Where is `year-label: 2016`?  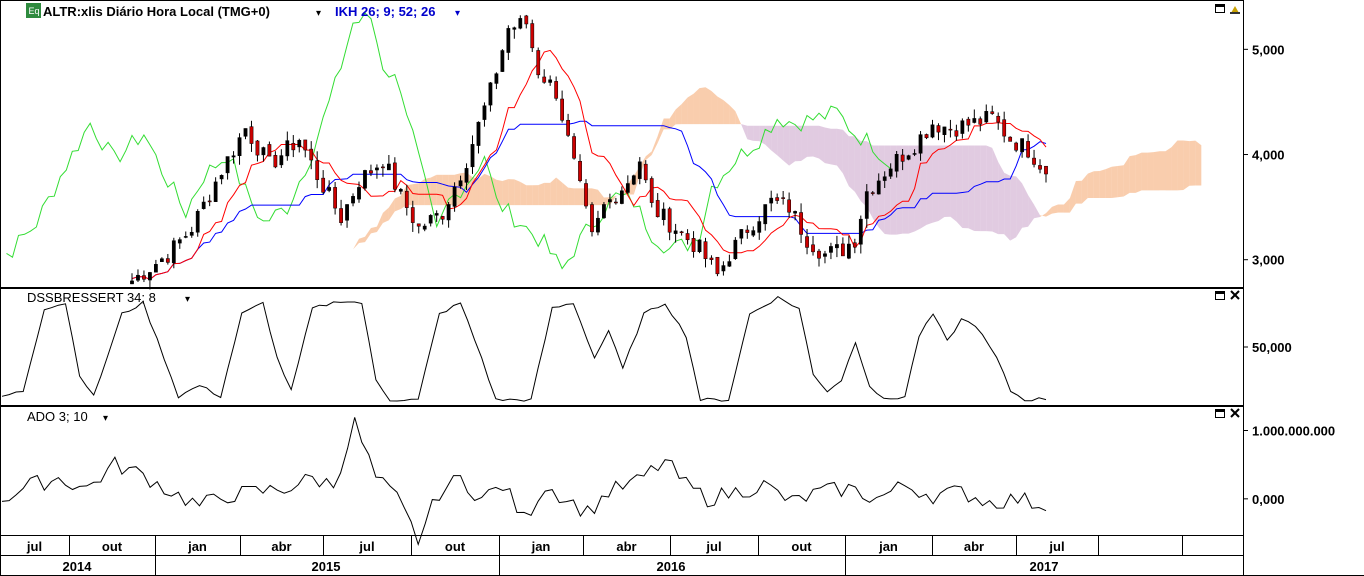 year-label: 2016 is located at coordinates (671, 566).